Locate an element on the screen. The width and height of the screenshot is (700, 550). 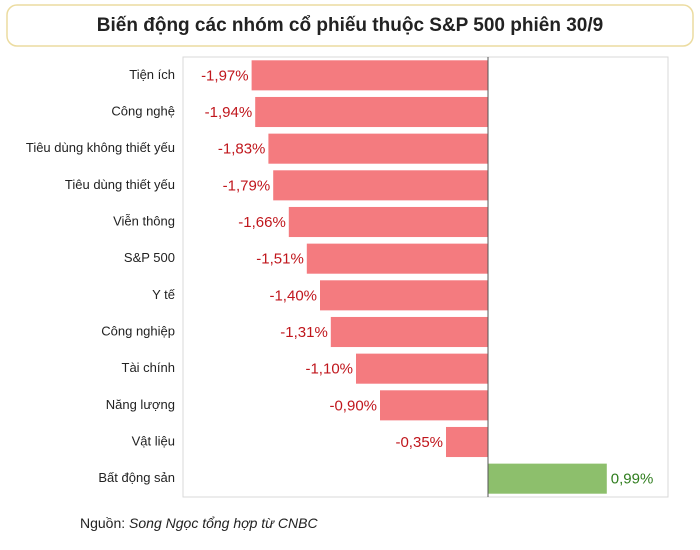
y-tick-label: Bất động sản is located at coordinates (136, 477).